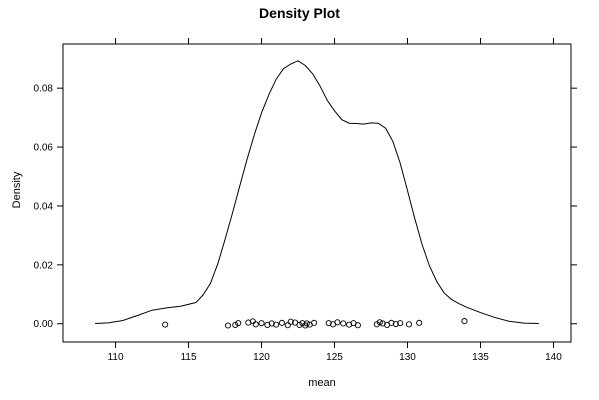 This screenshot has height=400, width=599. What do you see at coordinates (116, 357) in the screenshot?
I see `x-tick-label: 110` at bounding box center [116, 357].